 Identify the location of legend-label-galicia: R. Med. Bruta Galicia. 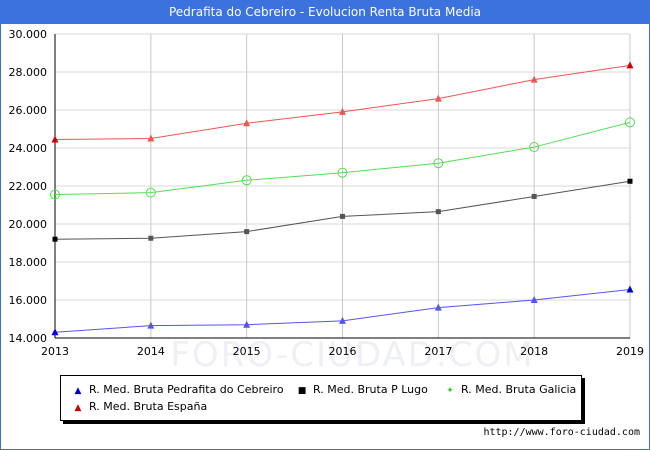
(519, 389).